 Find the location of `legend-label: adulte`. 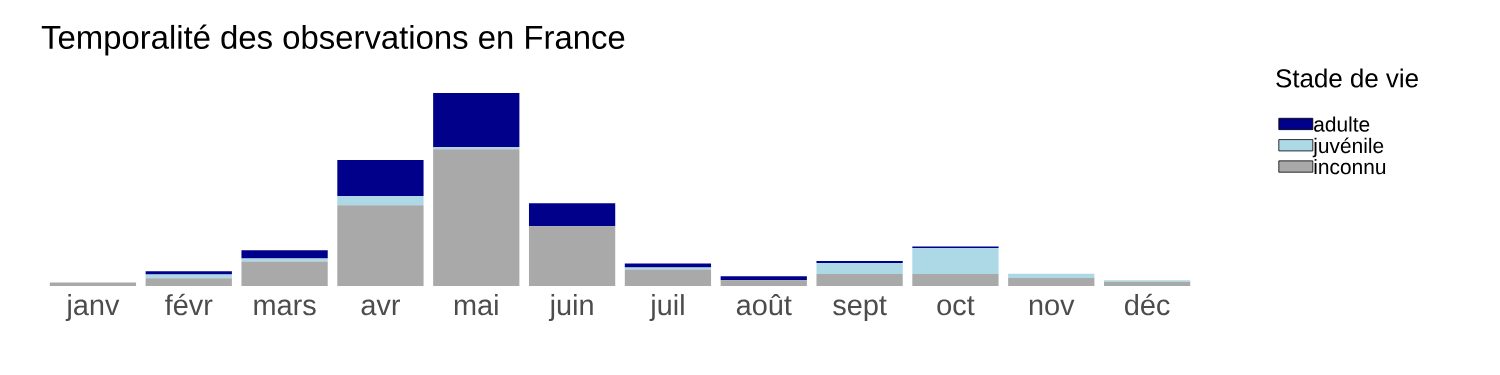

legend-label: adulte is located at coordinates (1342, 124).